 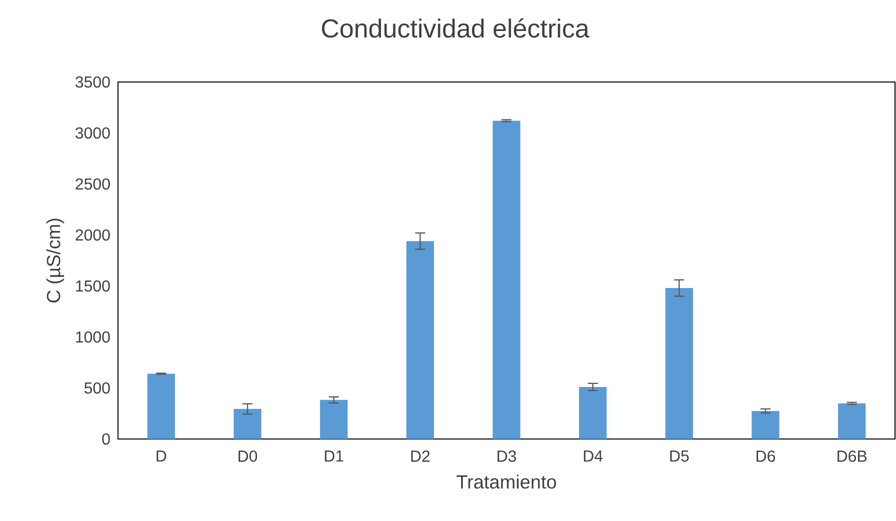 What do you see at coordinates (106, 439) in the screenshot?
I see `y-tick-label: 0` at bounding box center [106, 439].